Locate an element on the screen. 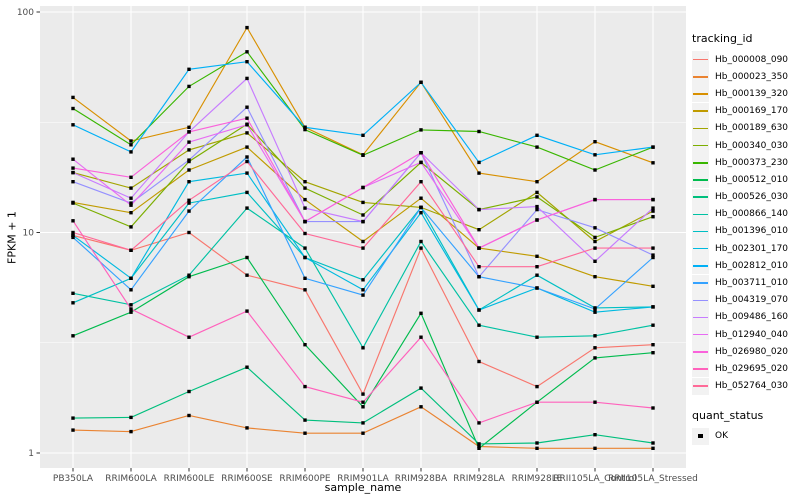 The height and width of the screenshot is (500, 800). legend-label: Hb_002301_170 is located at coordinates (752, 248).